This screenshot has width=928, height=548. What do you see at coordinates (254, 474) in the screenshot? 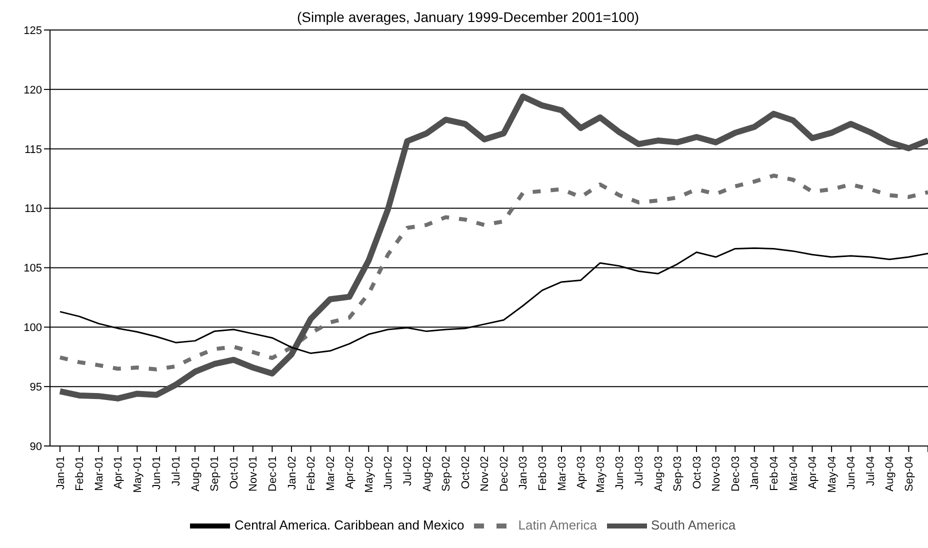
I see `x-tick-label: Nov-01` at bounding box center [254, 474].